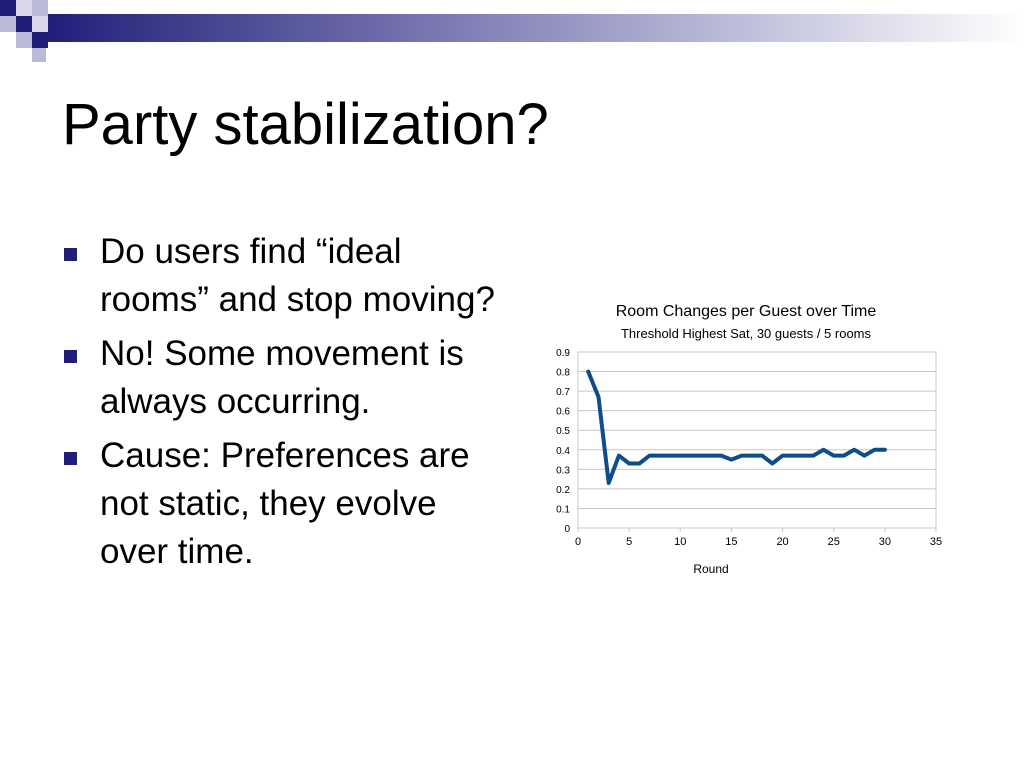 The height and width of the screenshot is (768, 1024). I want to click on bullet-item: No! Some movement is always occurring., so click(282, 378).